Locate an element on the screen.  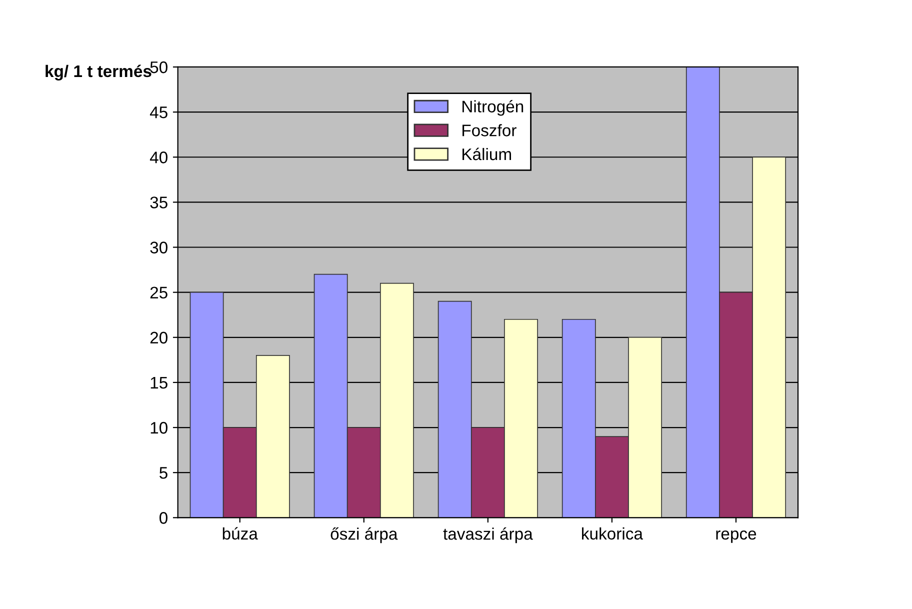
y-tick-label: 15 is located at coordinates (159, 383).